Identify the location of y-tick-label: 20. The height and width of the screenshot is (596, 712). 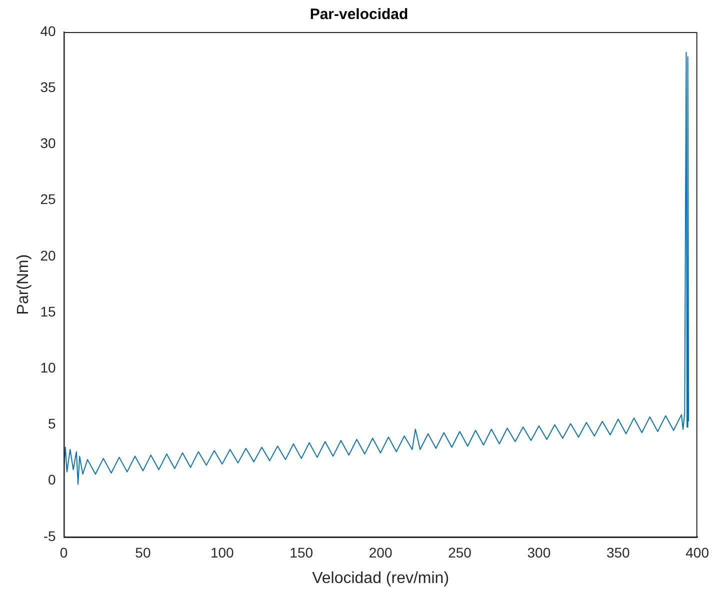
(48, 255).